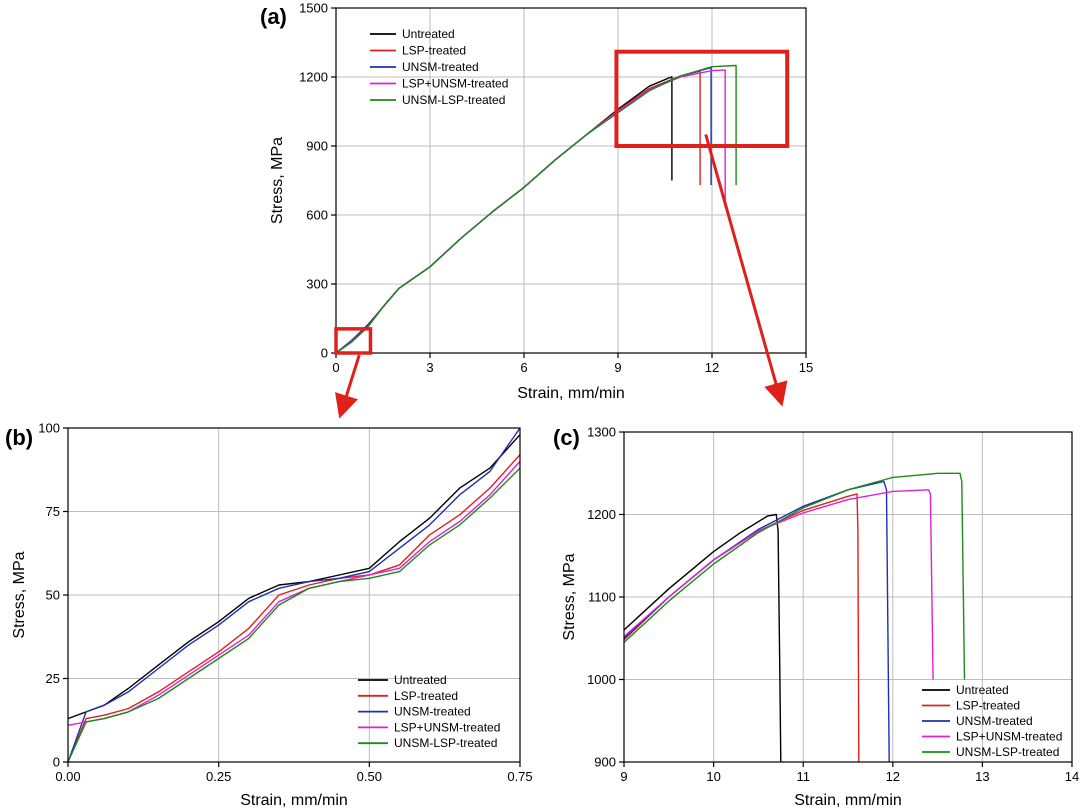 The image size is (1080, 810). What do you see at coordinates (67, 776) in the screenshot?
I see `x-tick-label: 0.00` at bounding box center [67, 776].